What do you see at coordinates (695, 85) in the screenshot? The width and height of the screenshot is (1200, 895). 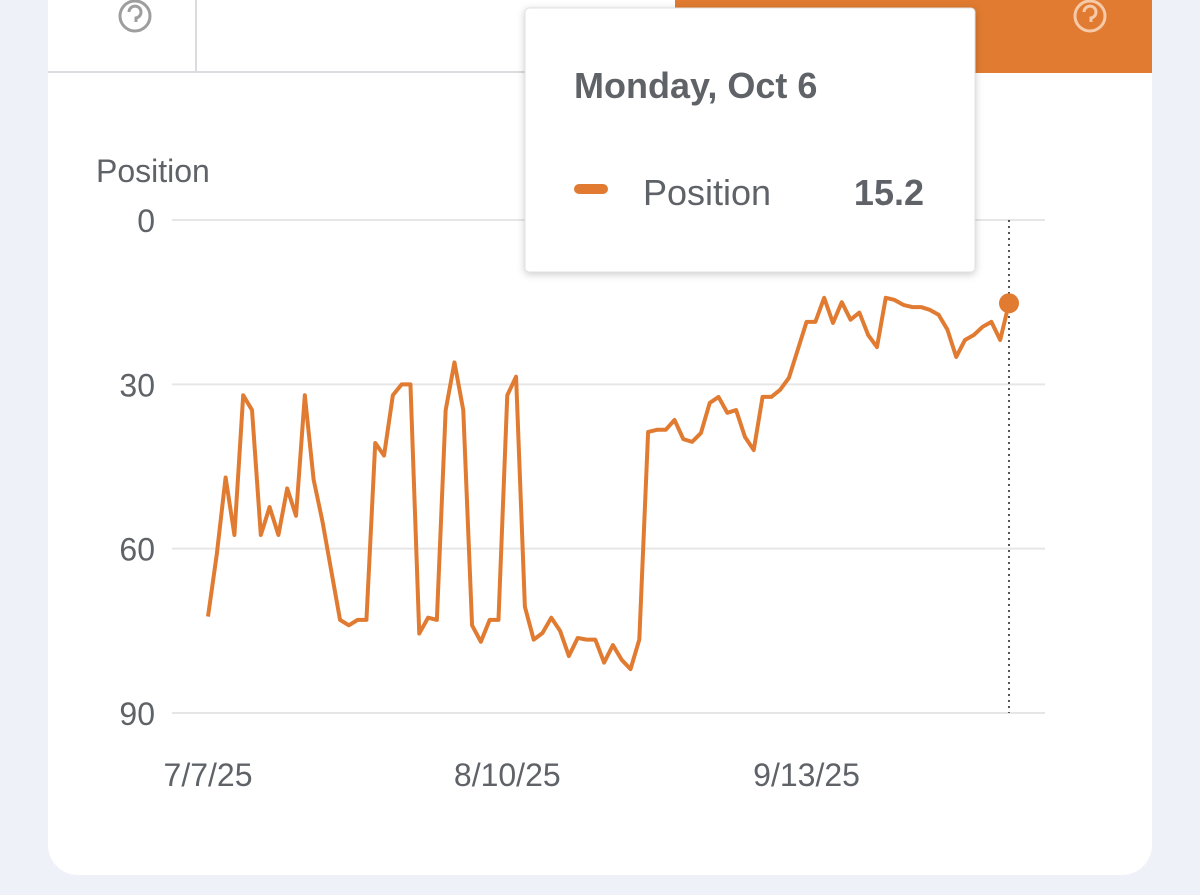 I see `tooltip-title: Monday, Oct 6` at bounding box center [695, 85].